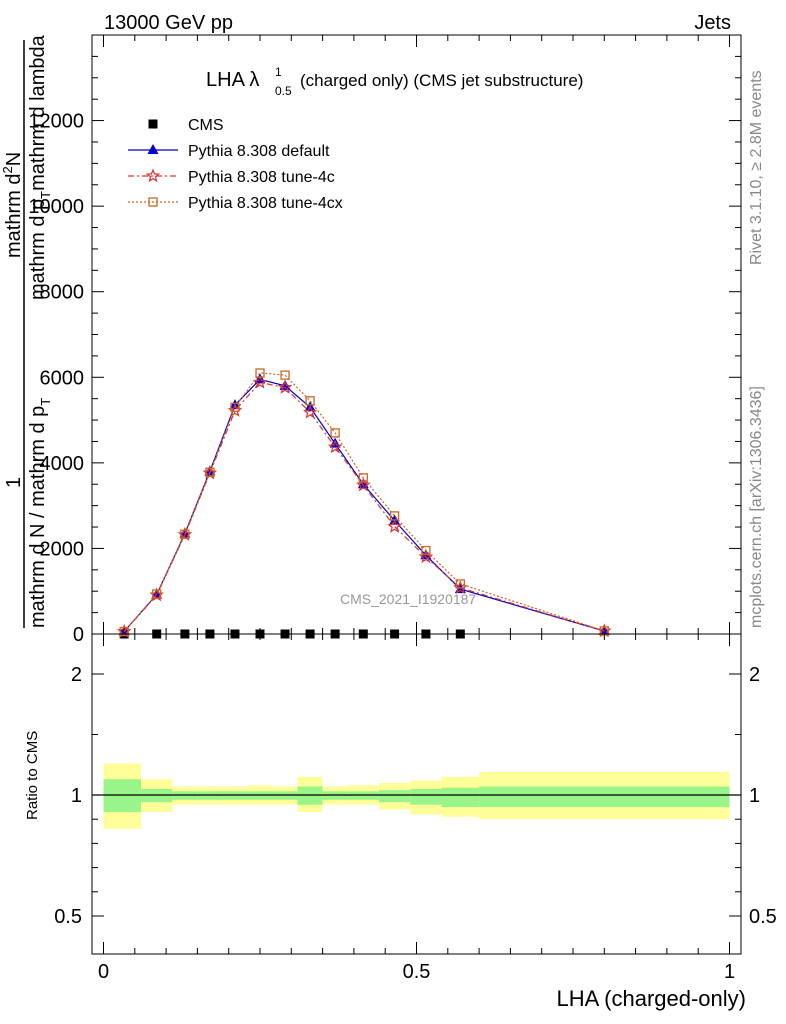 The image size is (786, 1024). I want to click on ratio-ytick-label: 0.5, so click(68, 917).